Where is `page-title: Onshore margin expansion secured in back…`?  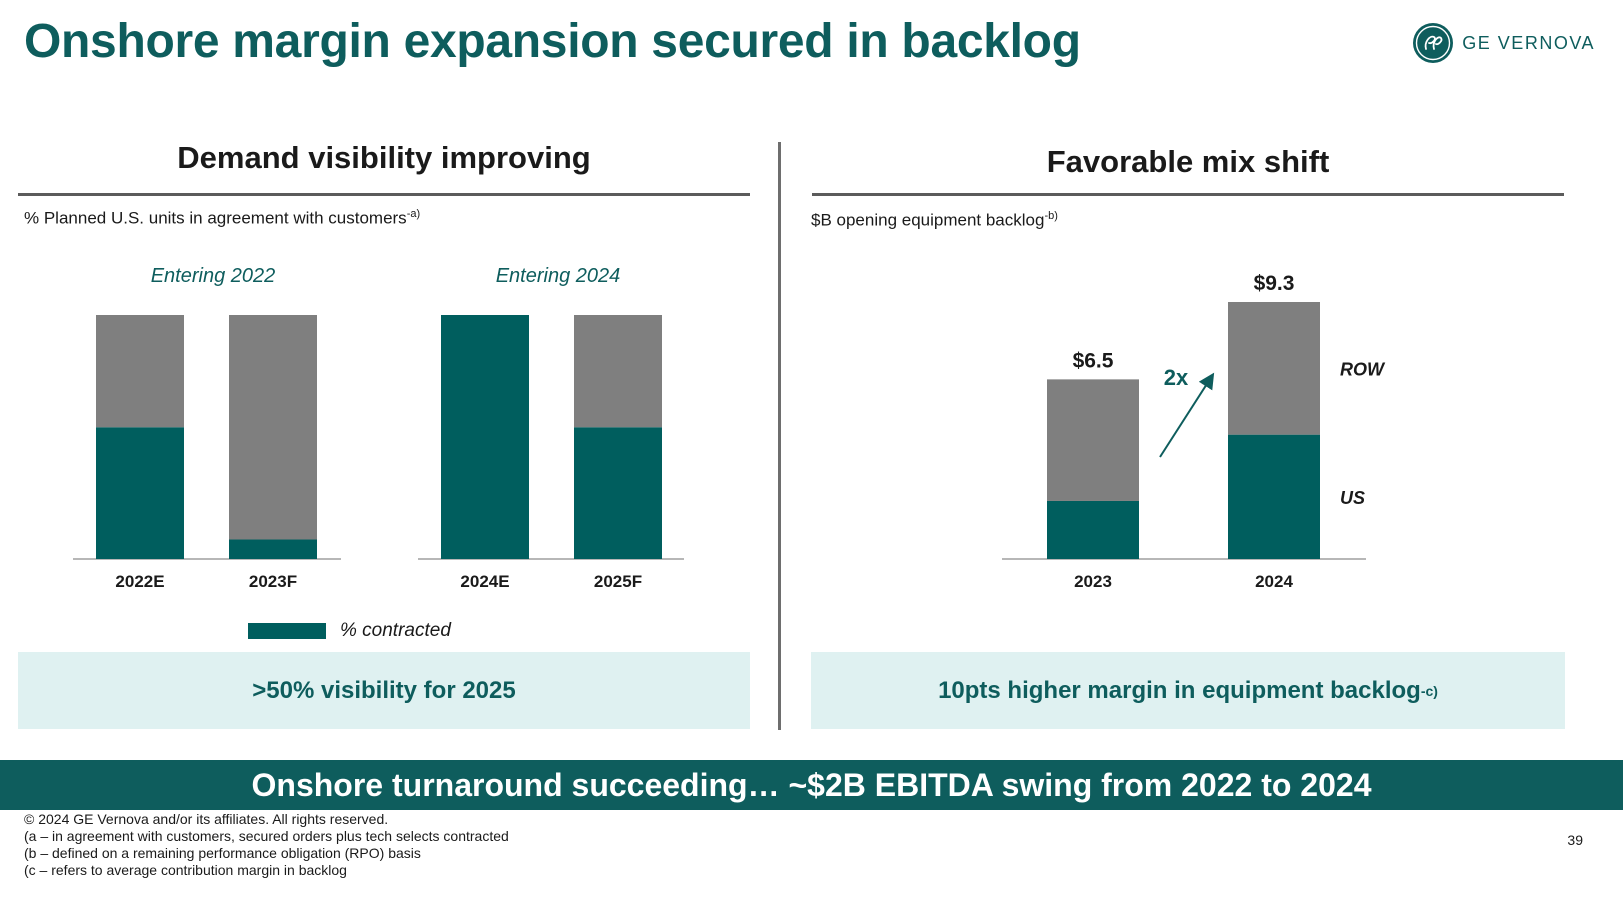 page-title: Onshore margin expansion secured in back… is located at coordinates (552, 41).